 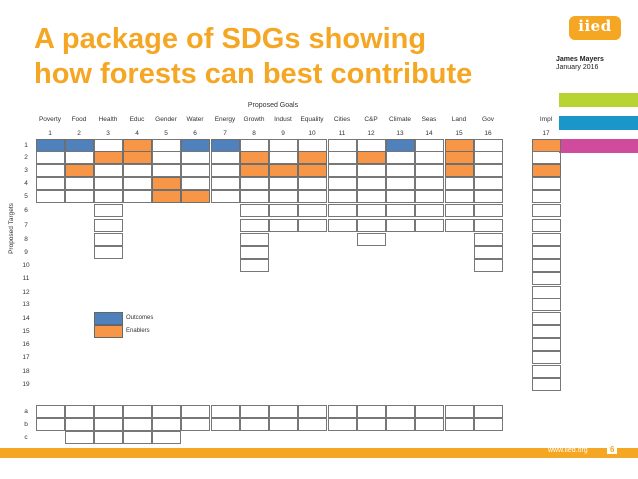 What do you see at coordinates (26, 357) in the screenshot?
I see `target-label-17: 17` at bounding box center [26, 357].